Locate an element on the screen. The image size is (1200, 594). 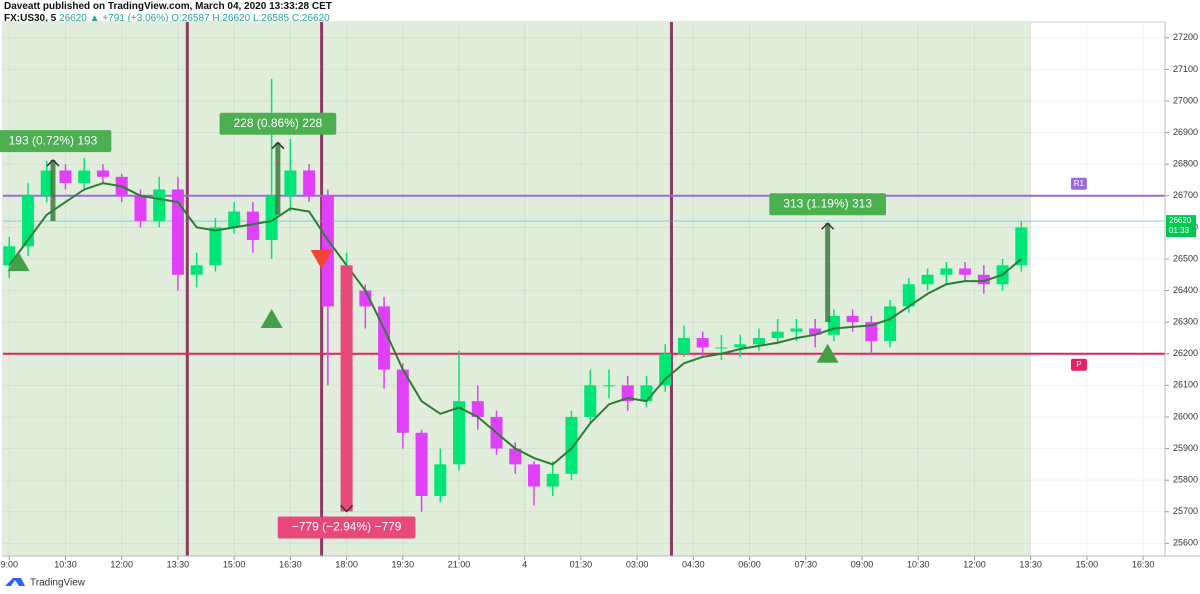
y-tick-label: 26800 is located at coordinates (1185, 164).